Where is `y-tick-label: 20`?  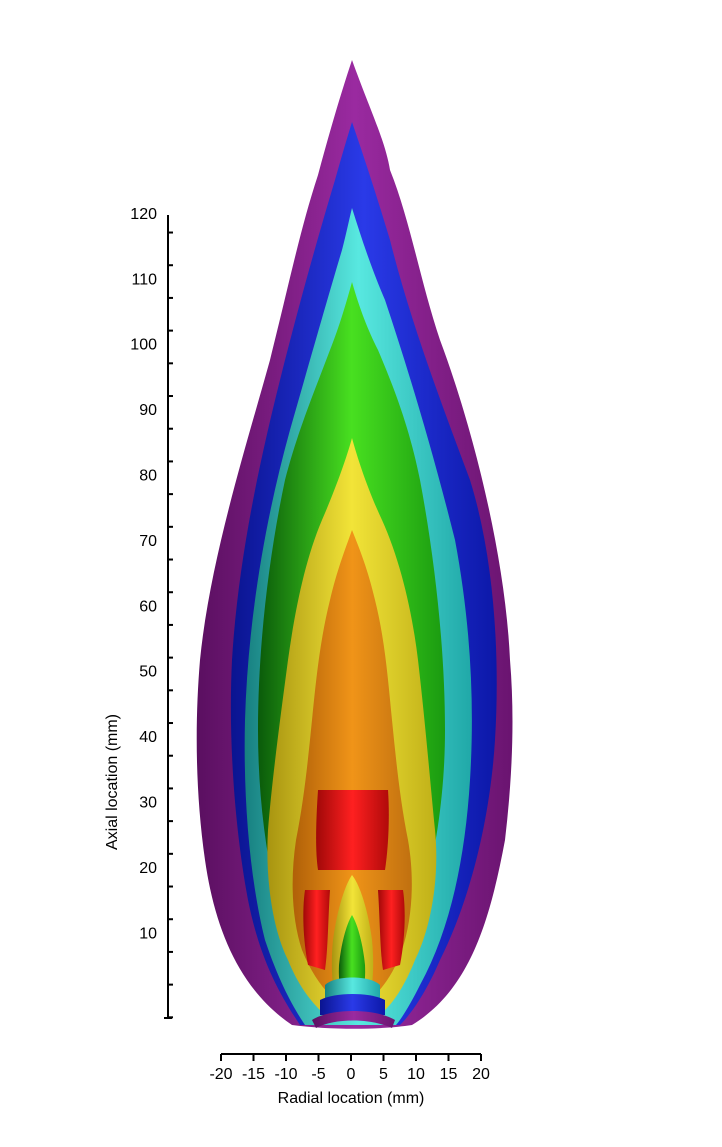
y-tick-label: 20 is located at coordinates (148, 868).